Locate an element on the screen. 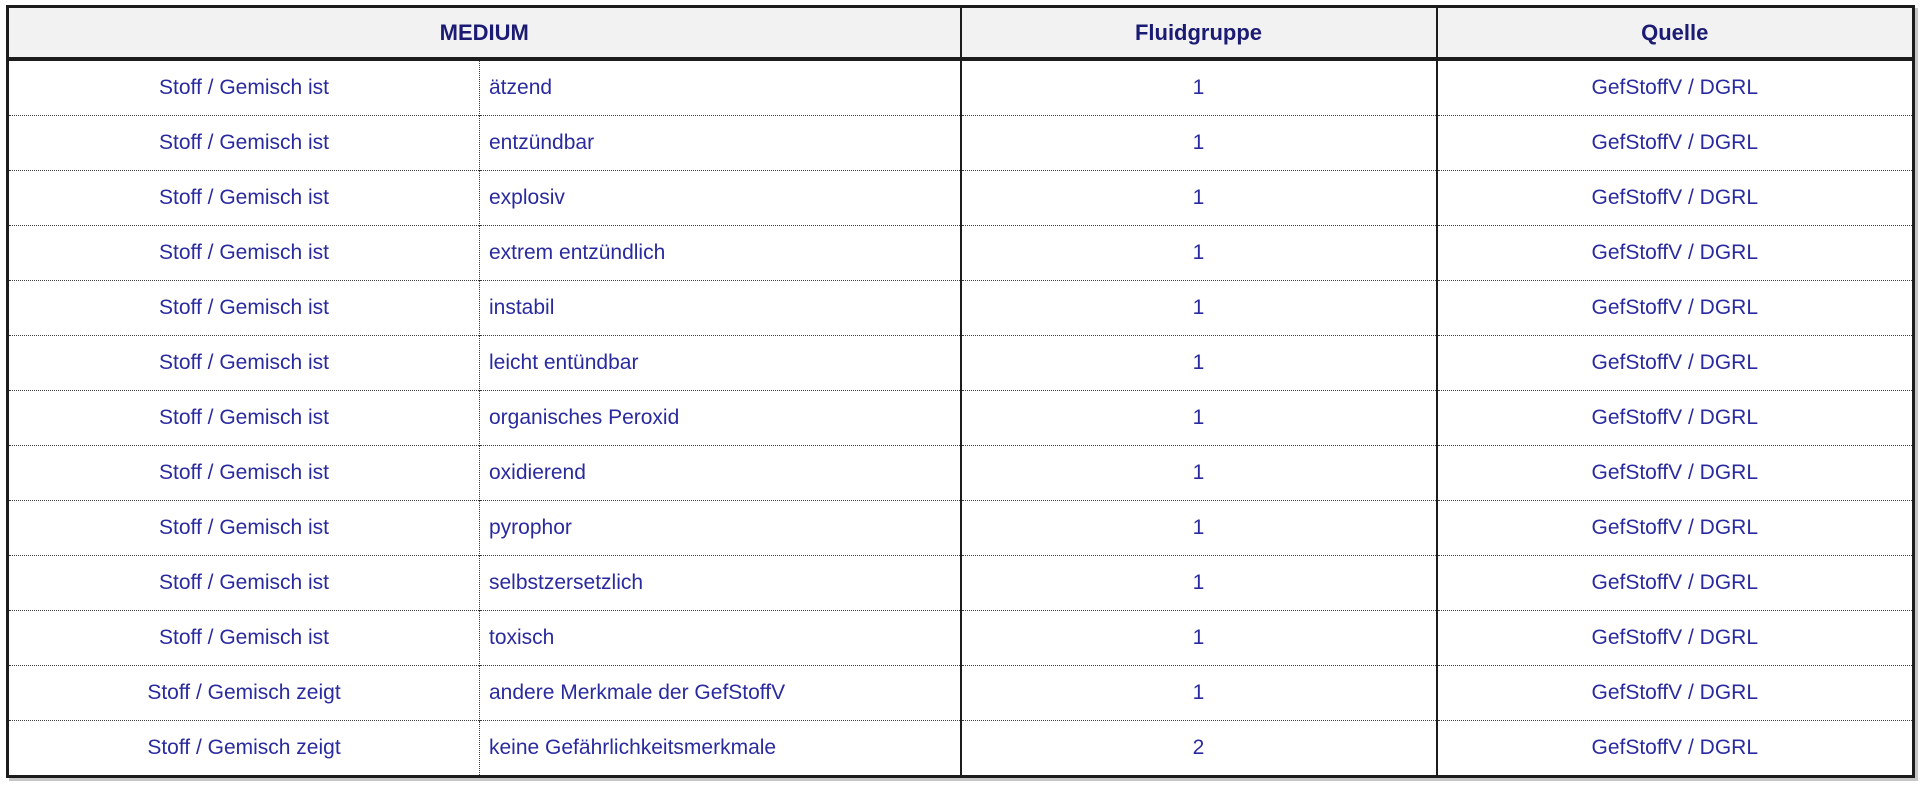 This screenshot has height=792, width=1920. table-header: MEDIUM Fluidgruppe Quelle is located at coordinates (960, 33).